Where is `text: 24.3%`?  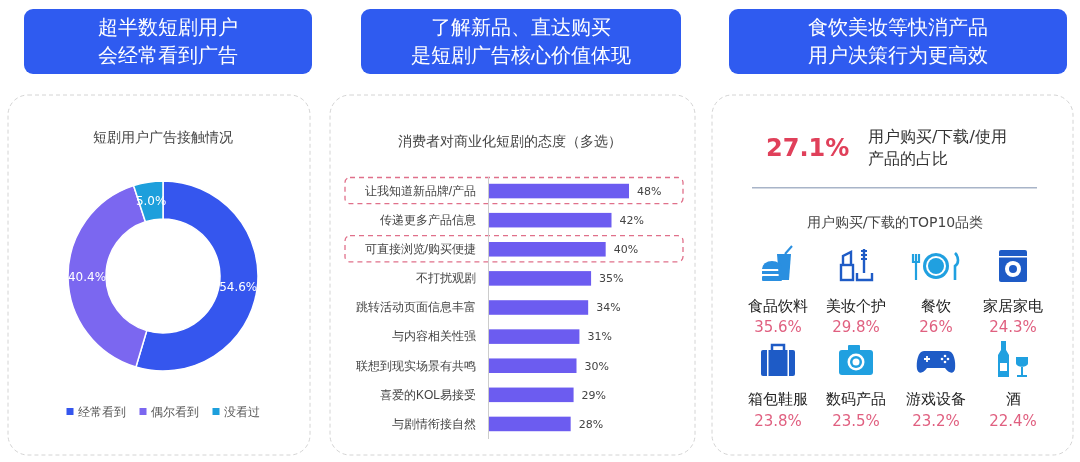
text: 24.3% is located at coordinates (1013, 327).